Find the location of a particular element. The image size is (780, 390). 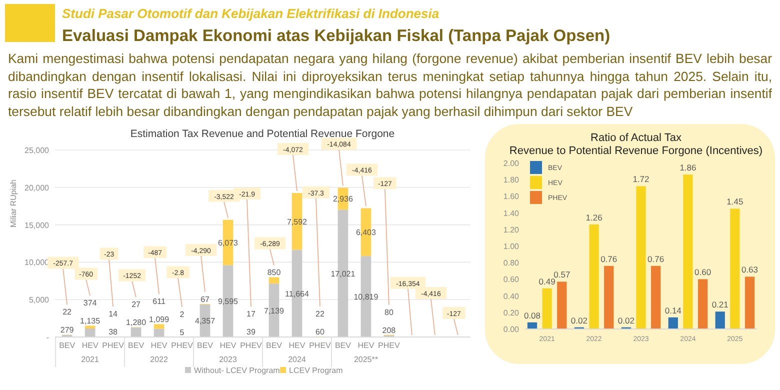

text: 67 is located at coordinates (205, 299).